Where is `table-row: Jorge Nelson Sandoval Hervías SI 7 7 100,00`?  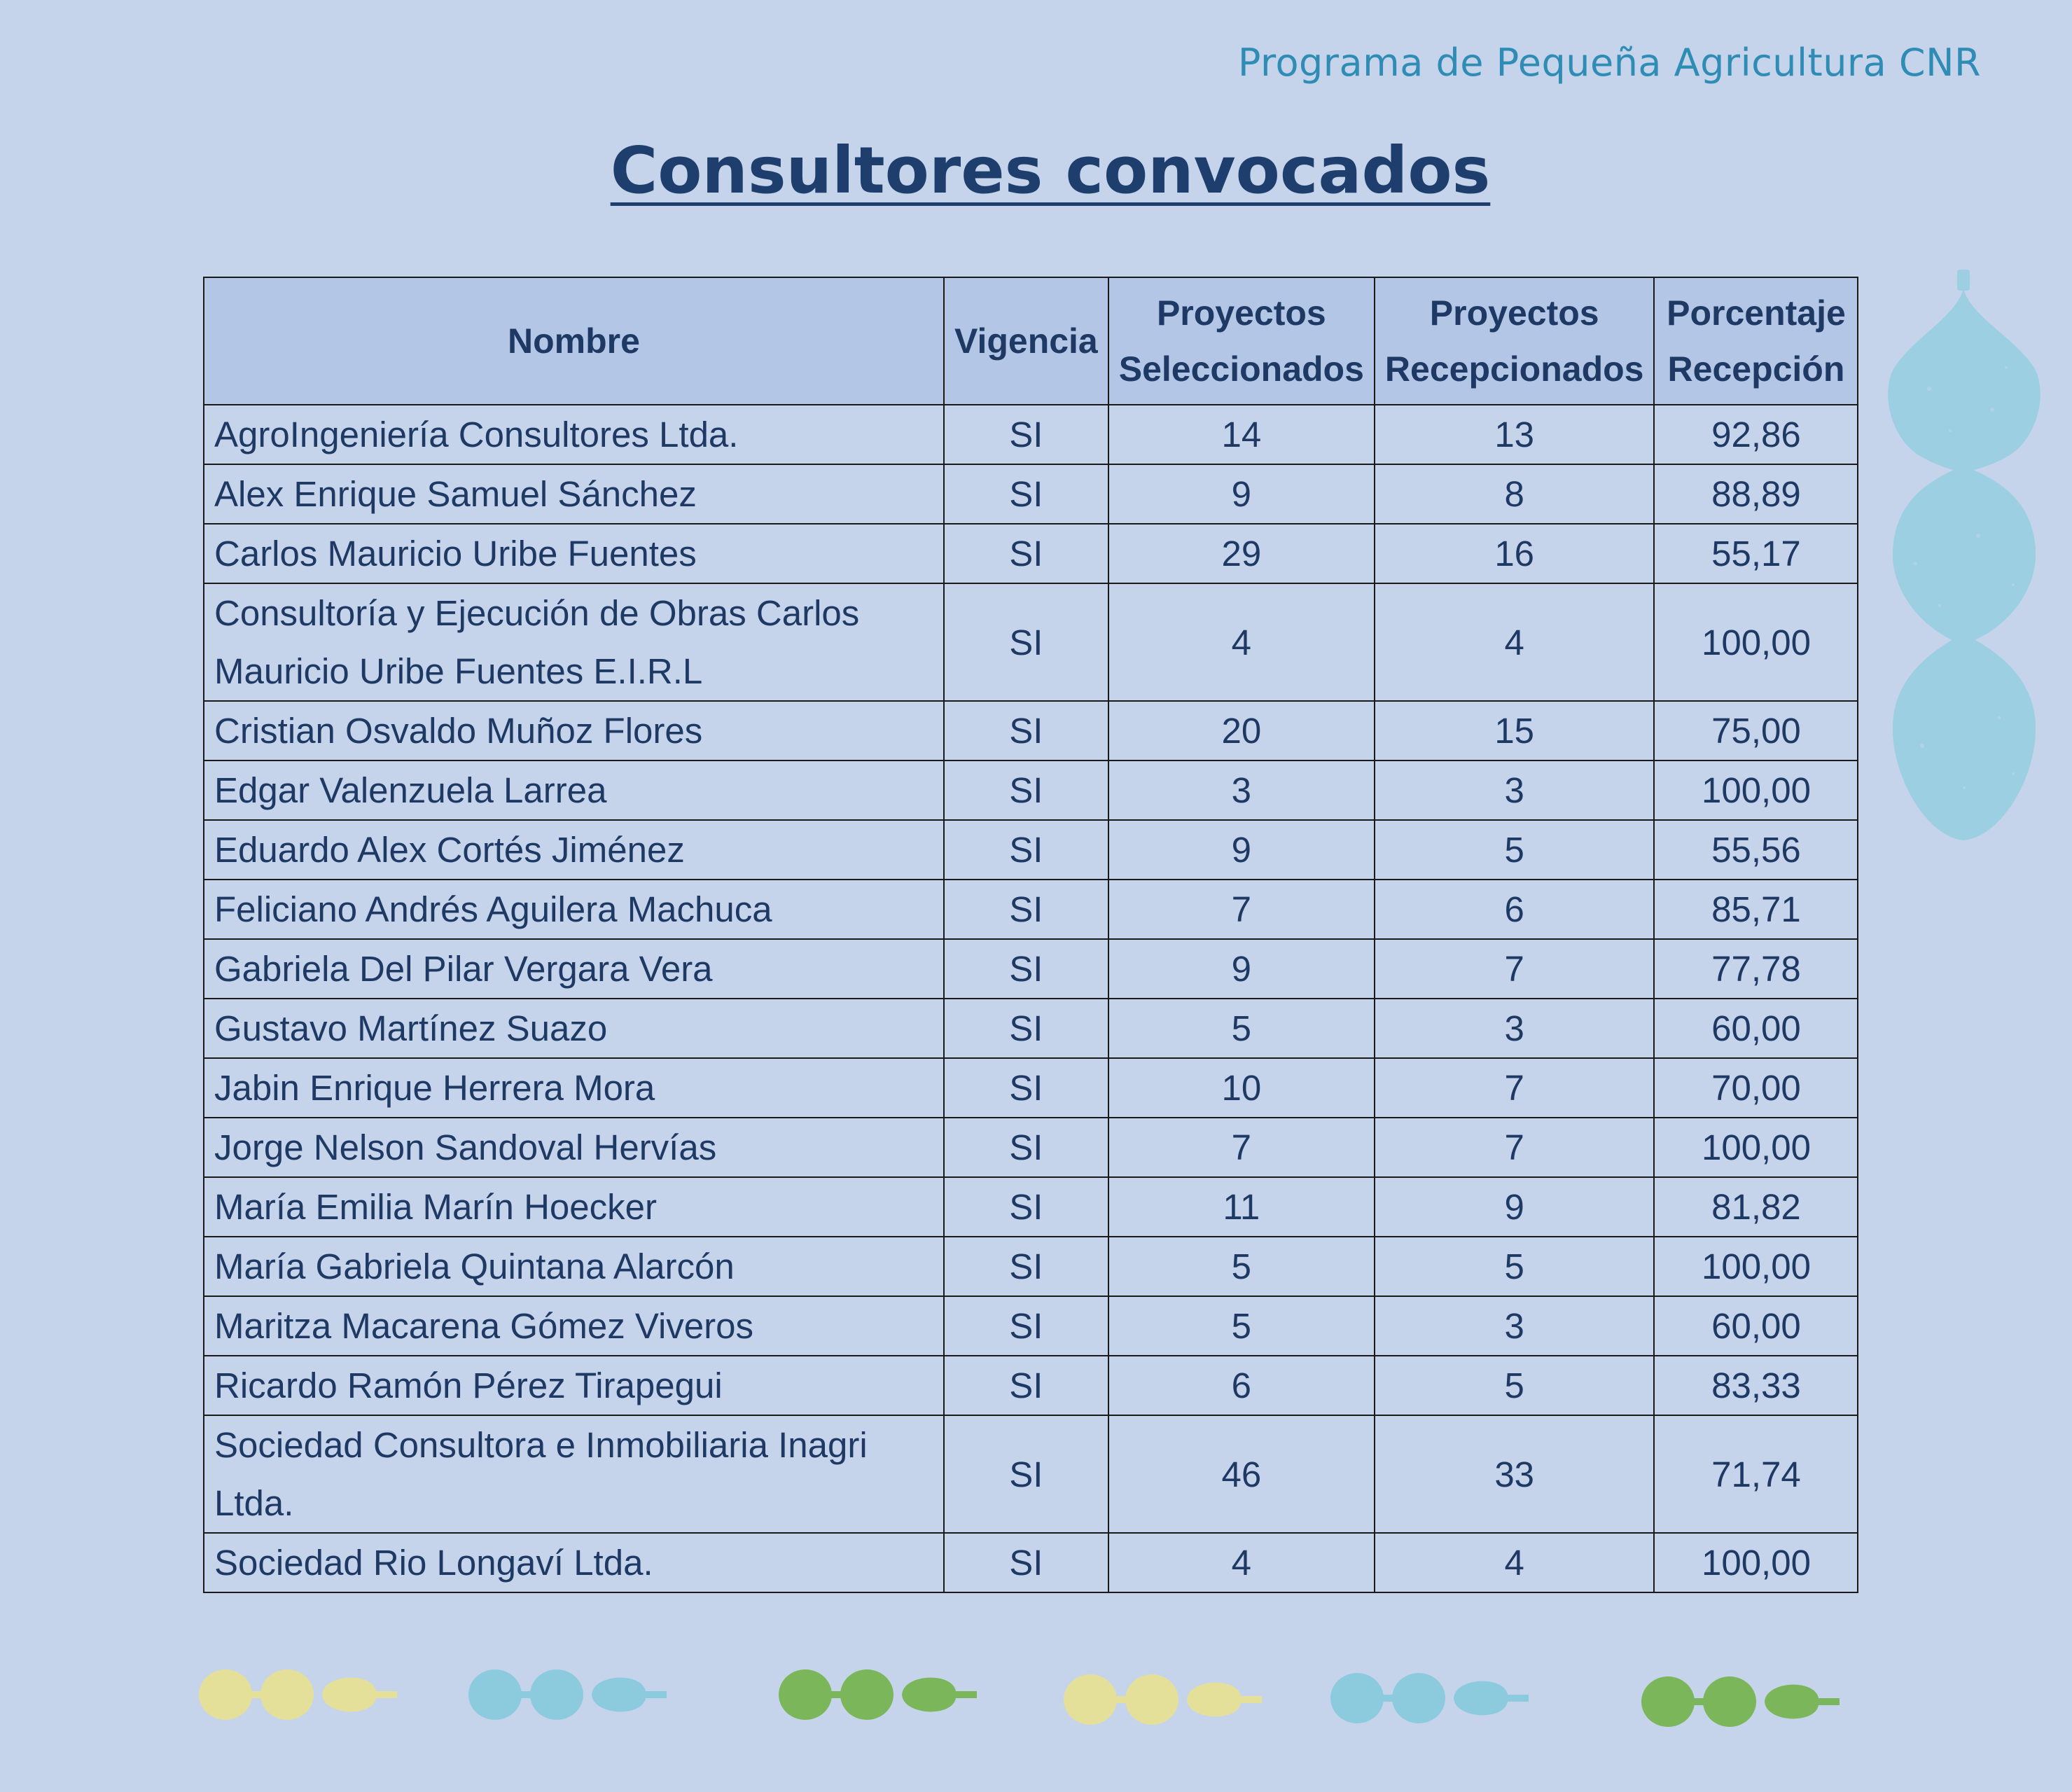
table-row: Jorge Nelson Sandoval Hervías SI 7 7 100,00 is located at coordinates (1031, 1147).